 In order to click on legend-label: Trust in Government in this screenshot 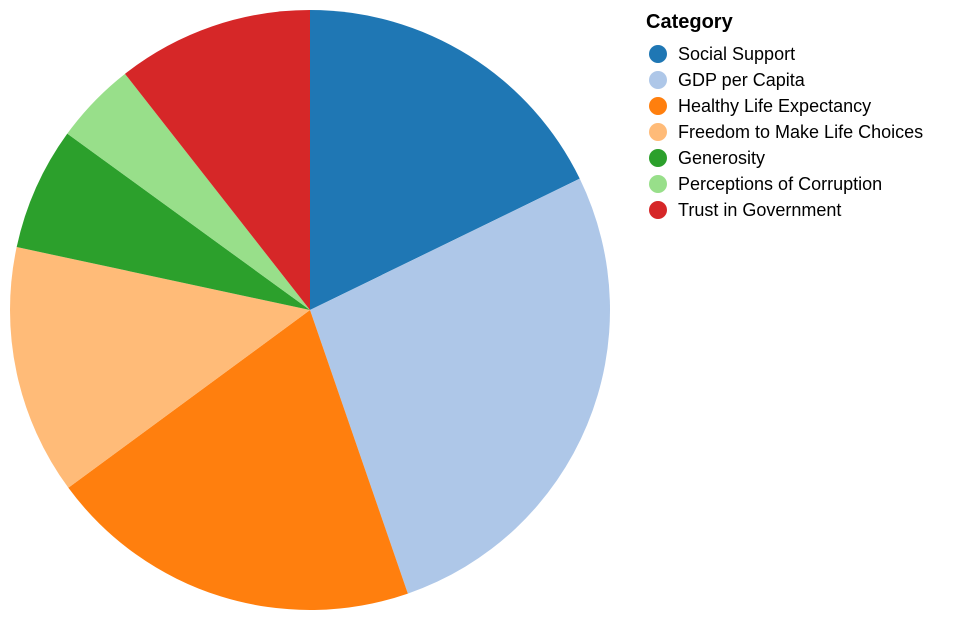, I will do `click(759, 210)`.